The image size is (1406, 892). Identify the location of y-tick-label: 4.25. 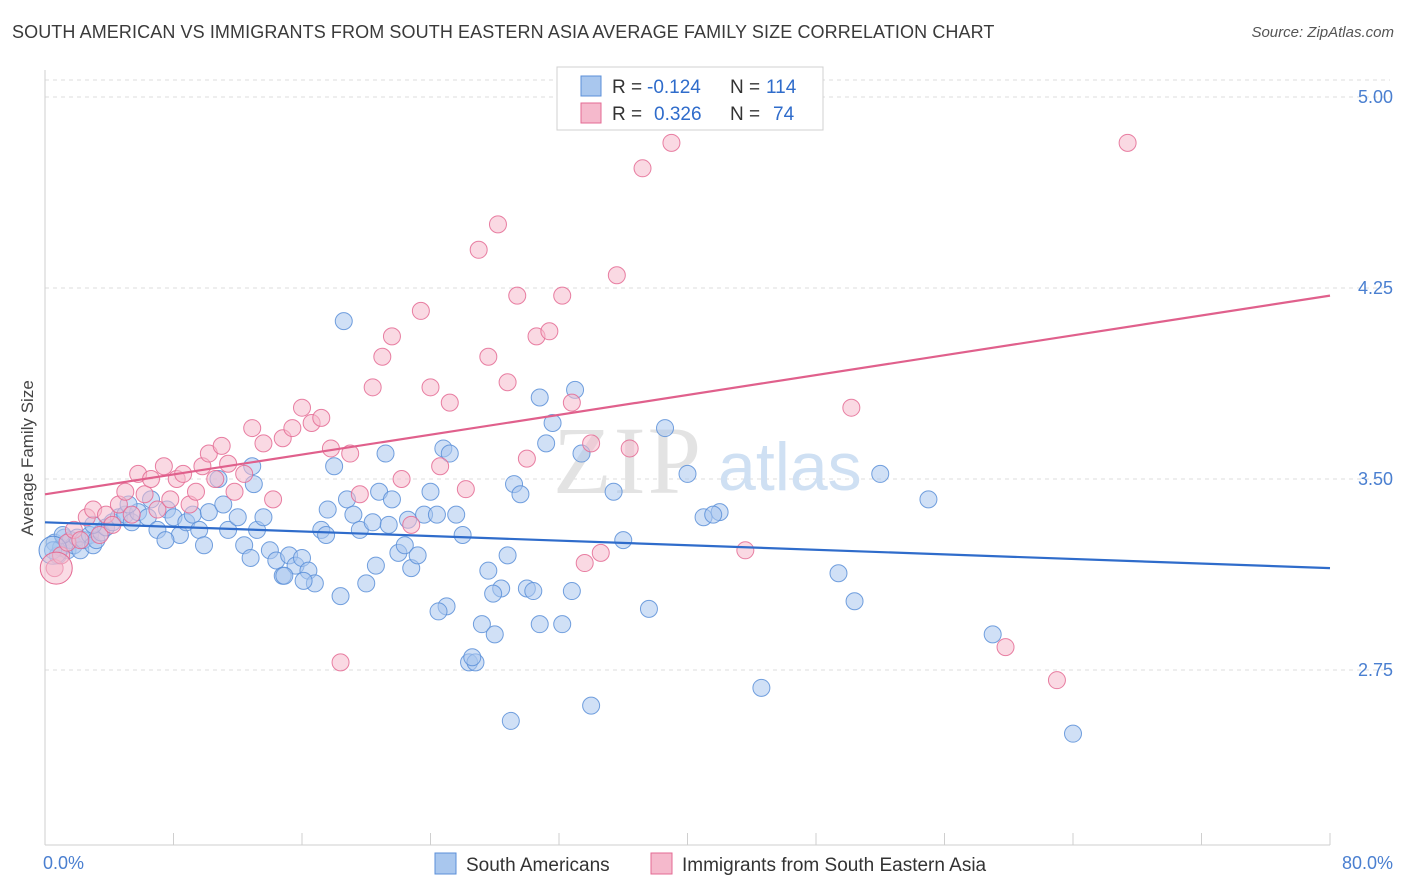
(1375, 288).